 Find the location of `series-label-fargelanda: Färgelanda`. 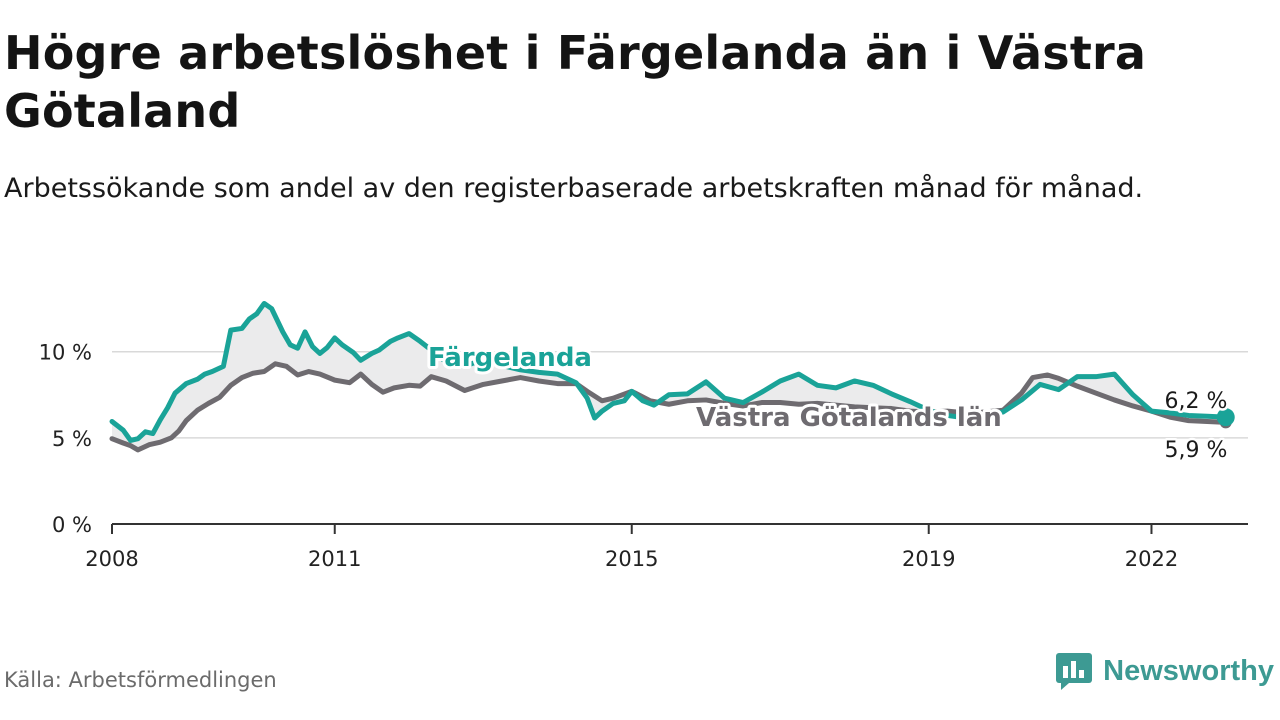

series-label-fargelanda: Färgelanda is located at coordinates (510, 358).